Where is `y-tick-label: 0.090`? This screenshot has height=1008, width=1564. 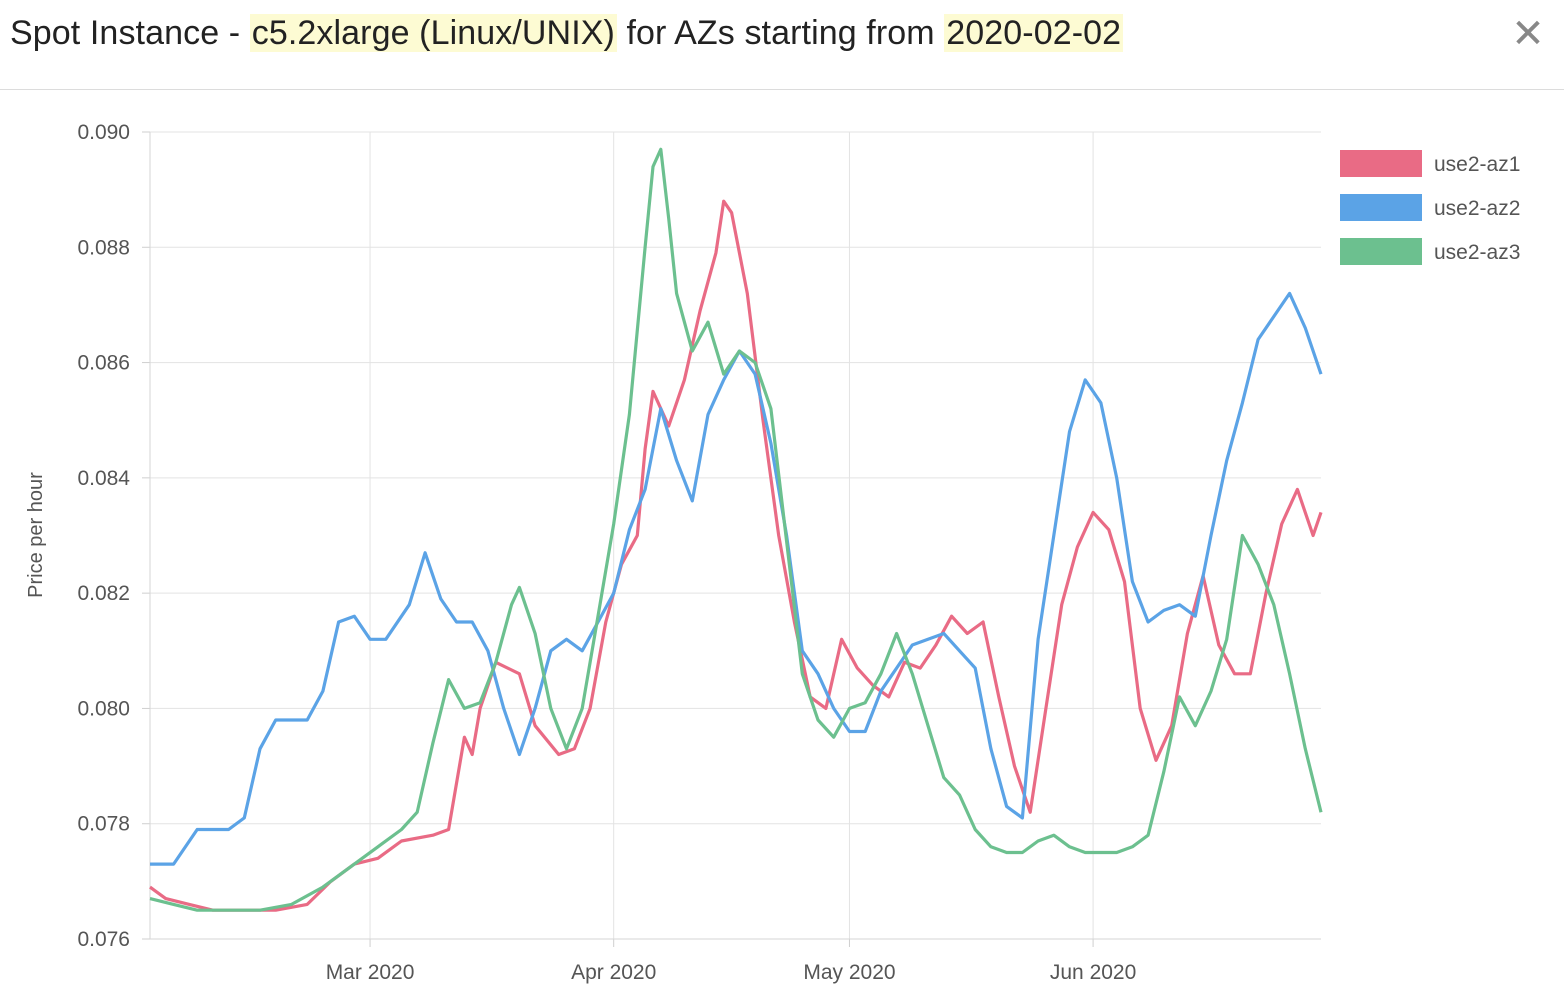
y-tick-label: 0.090 is located at coordinates (103, 132).